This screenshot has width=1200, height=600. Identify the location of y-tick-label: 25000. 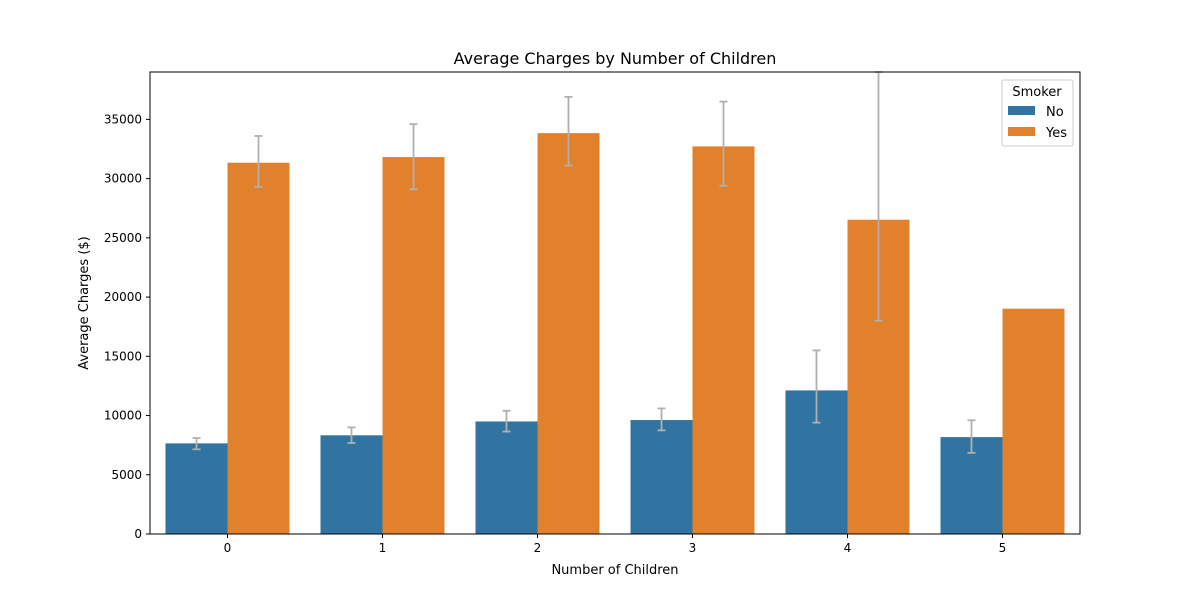
(123, 238).